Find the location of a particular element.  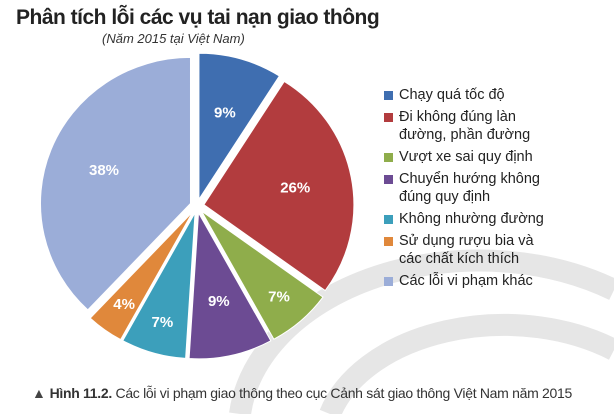

legend-label: Không nhường đường is located at coordinates (471, 219).